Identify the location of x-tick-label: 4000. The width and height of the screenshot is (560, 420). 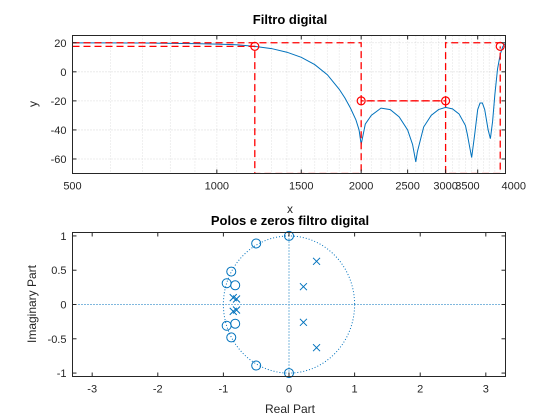
(514, 187).